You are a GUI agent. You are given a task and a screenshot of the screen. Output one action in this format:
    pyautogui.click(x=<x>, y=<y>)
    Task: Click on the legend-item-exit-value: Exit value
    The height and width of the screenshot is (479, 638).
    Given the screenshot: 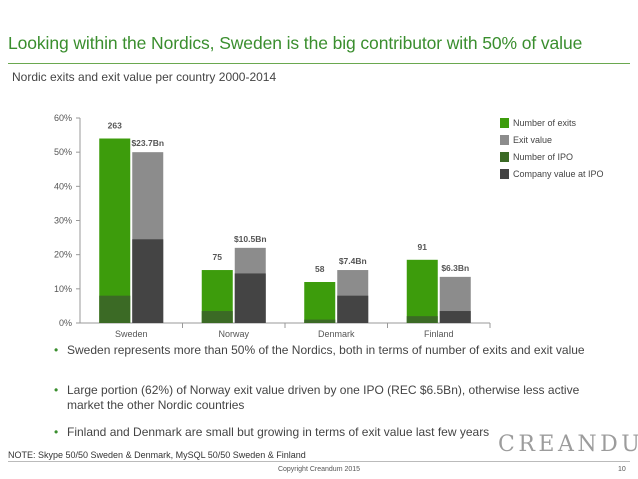 What is the action you would take?
    pyautogui.click(x=526, y=140)
    